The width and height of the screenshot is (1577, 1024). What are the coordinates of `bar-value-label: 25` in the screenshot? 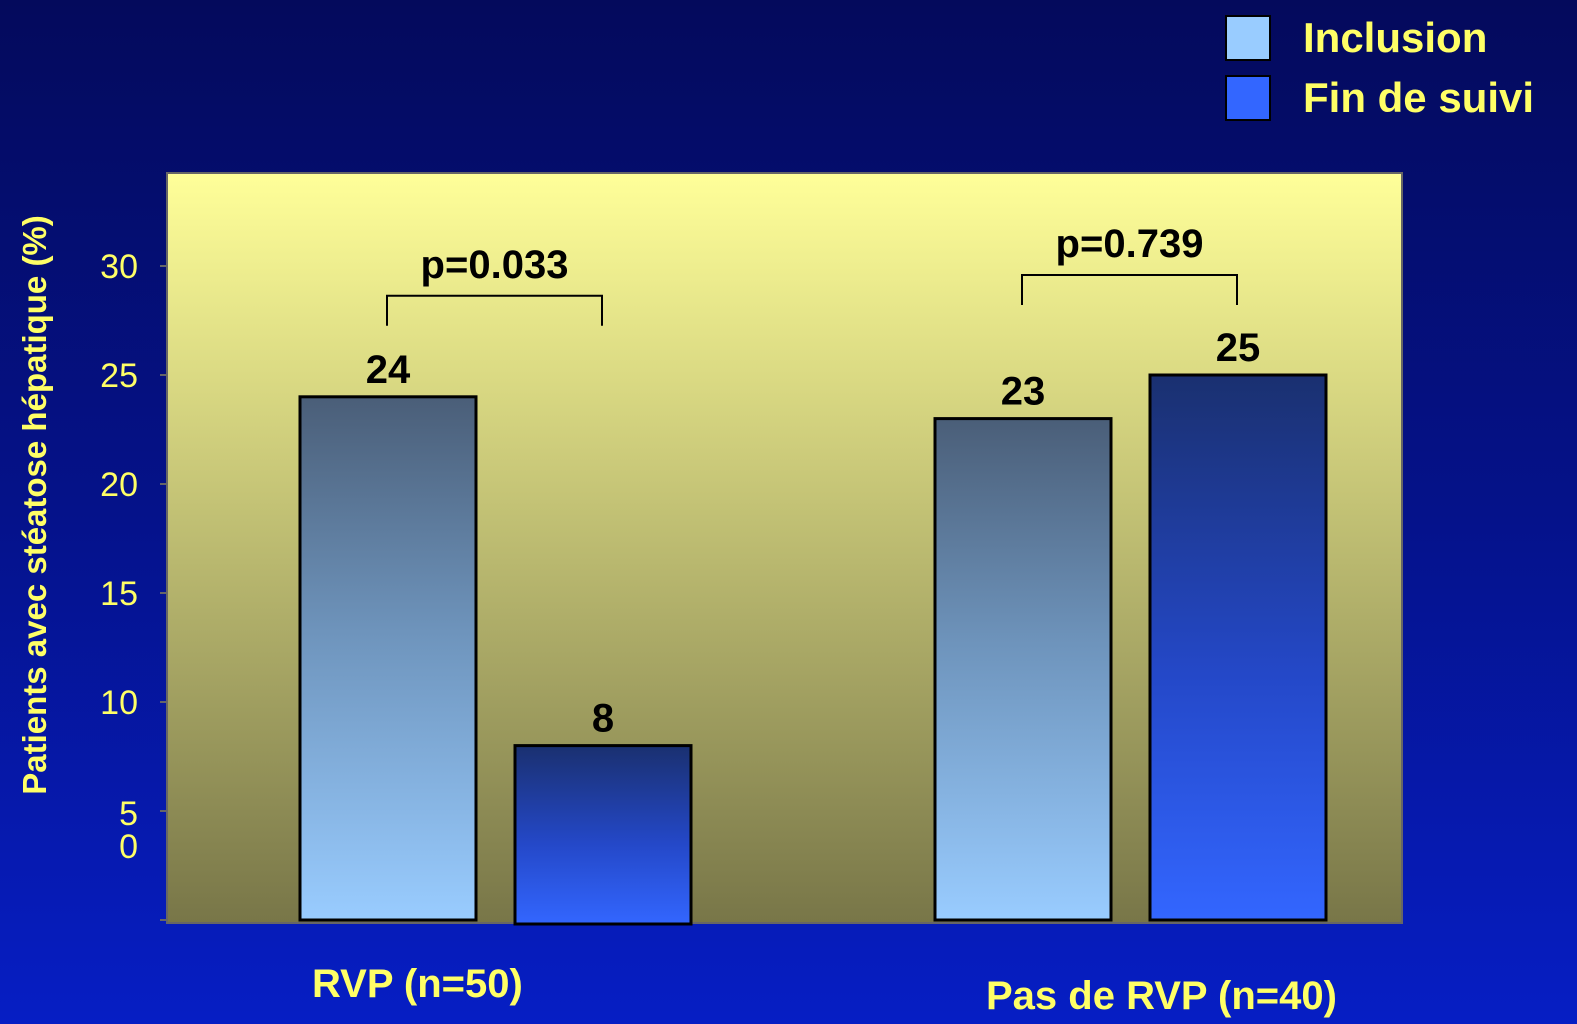 It's located at (1238, 348).